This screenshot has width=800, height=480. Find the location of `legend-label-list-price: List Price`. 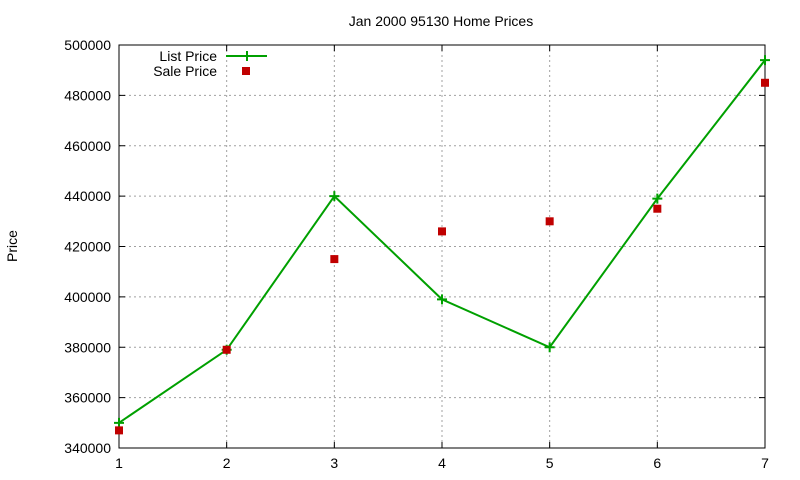

legend-label-list-price: List Price is located at coordinates (188, 56).